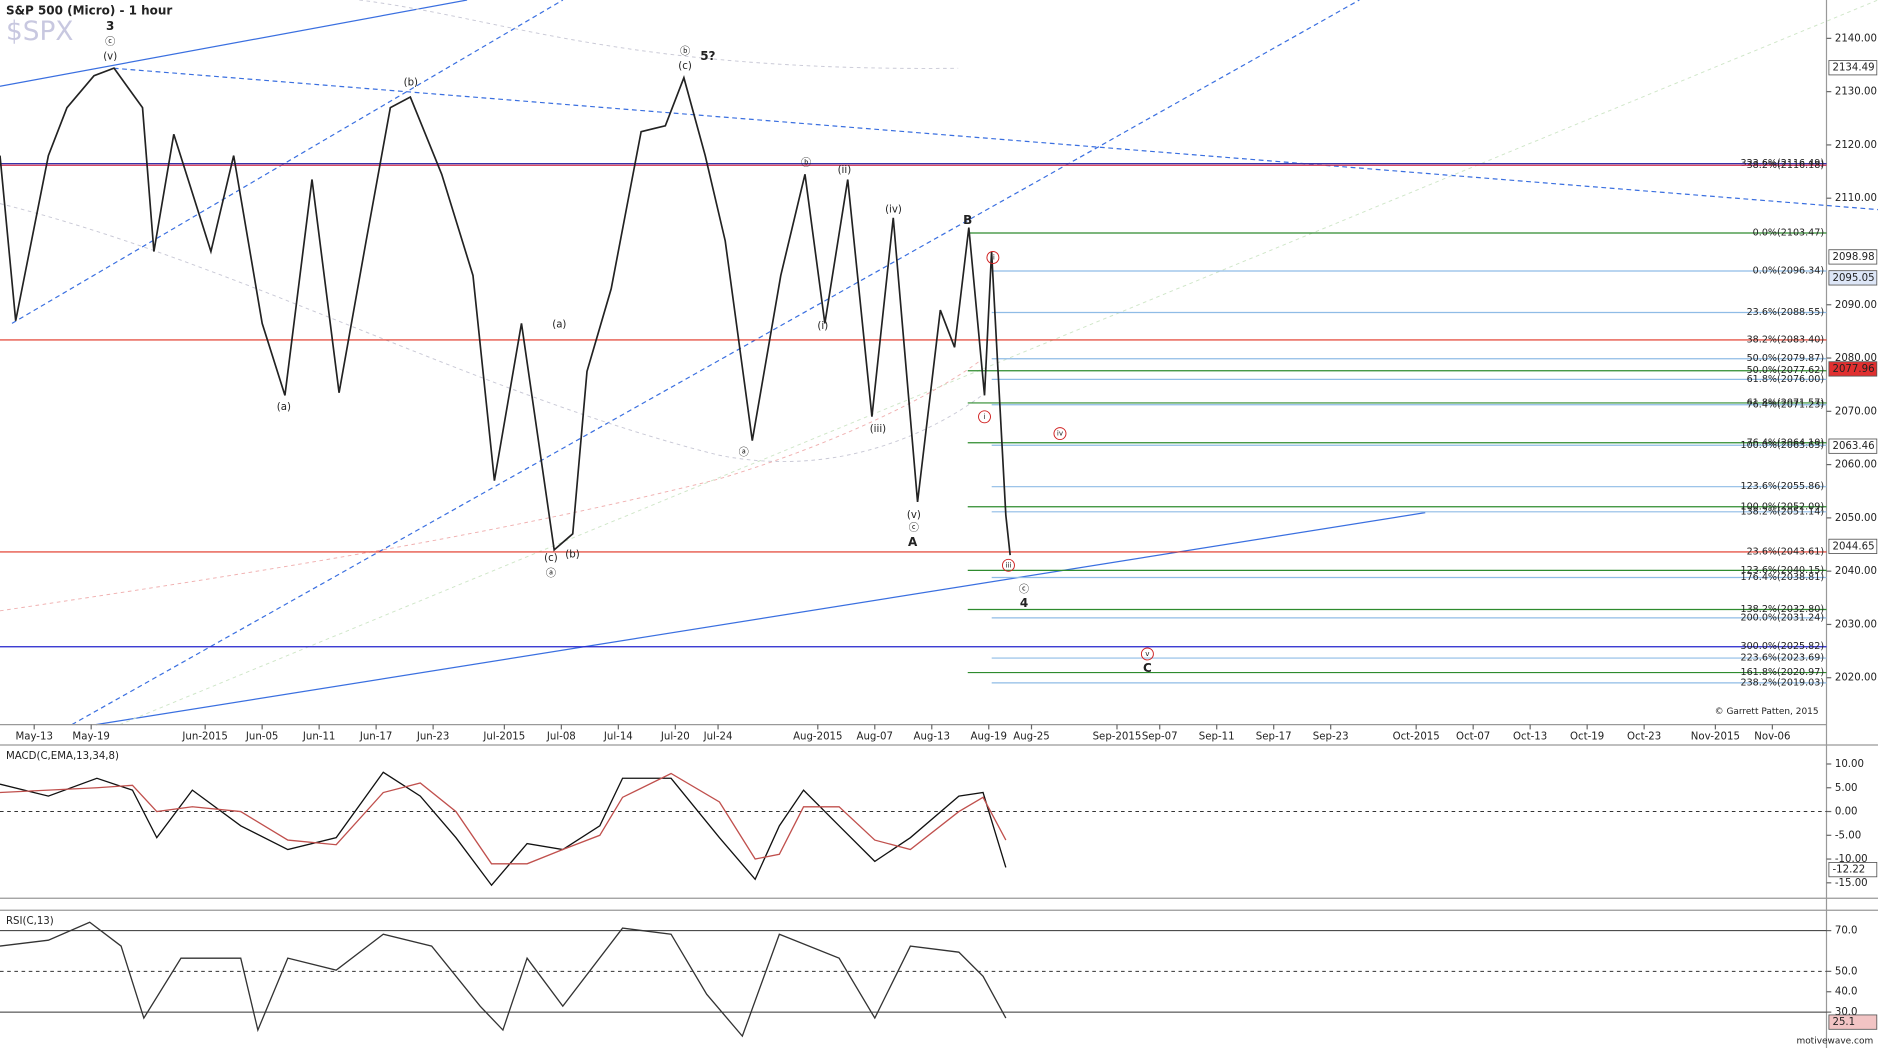  What do you see at coordinates (1853, 446) in the screenshot?
I see `price-tag-label: 2063.46` at bounding box center [1853, 446].